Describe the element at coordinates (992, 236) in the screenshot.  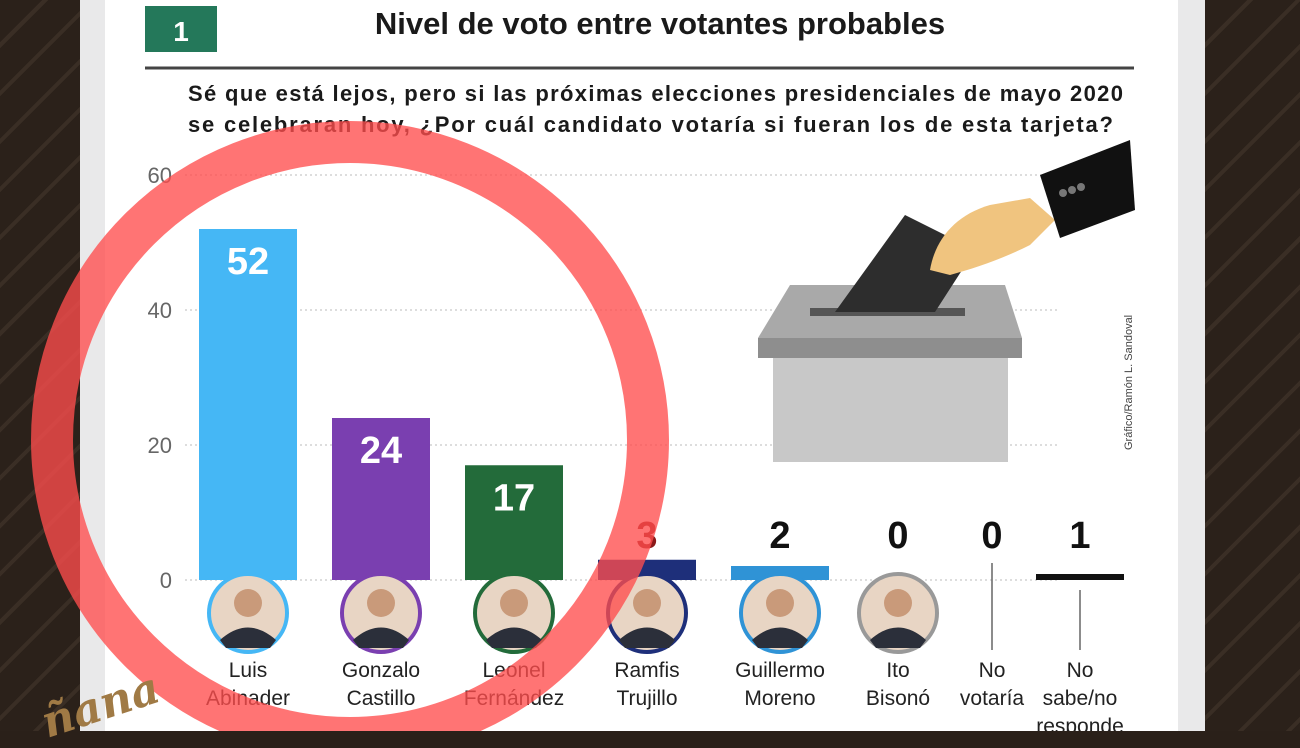
I see `hand` at that location.